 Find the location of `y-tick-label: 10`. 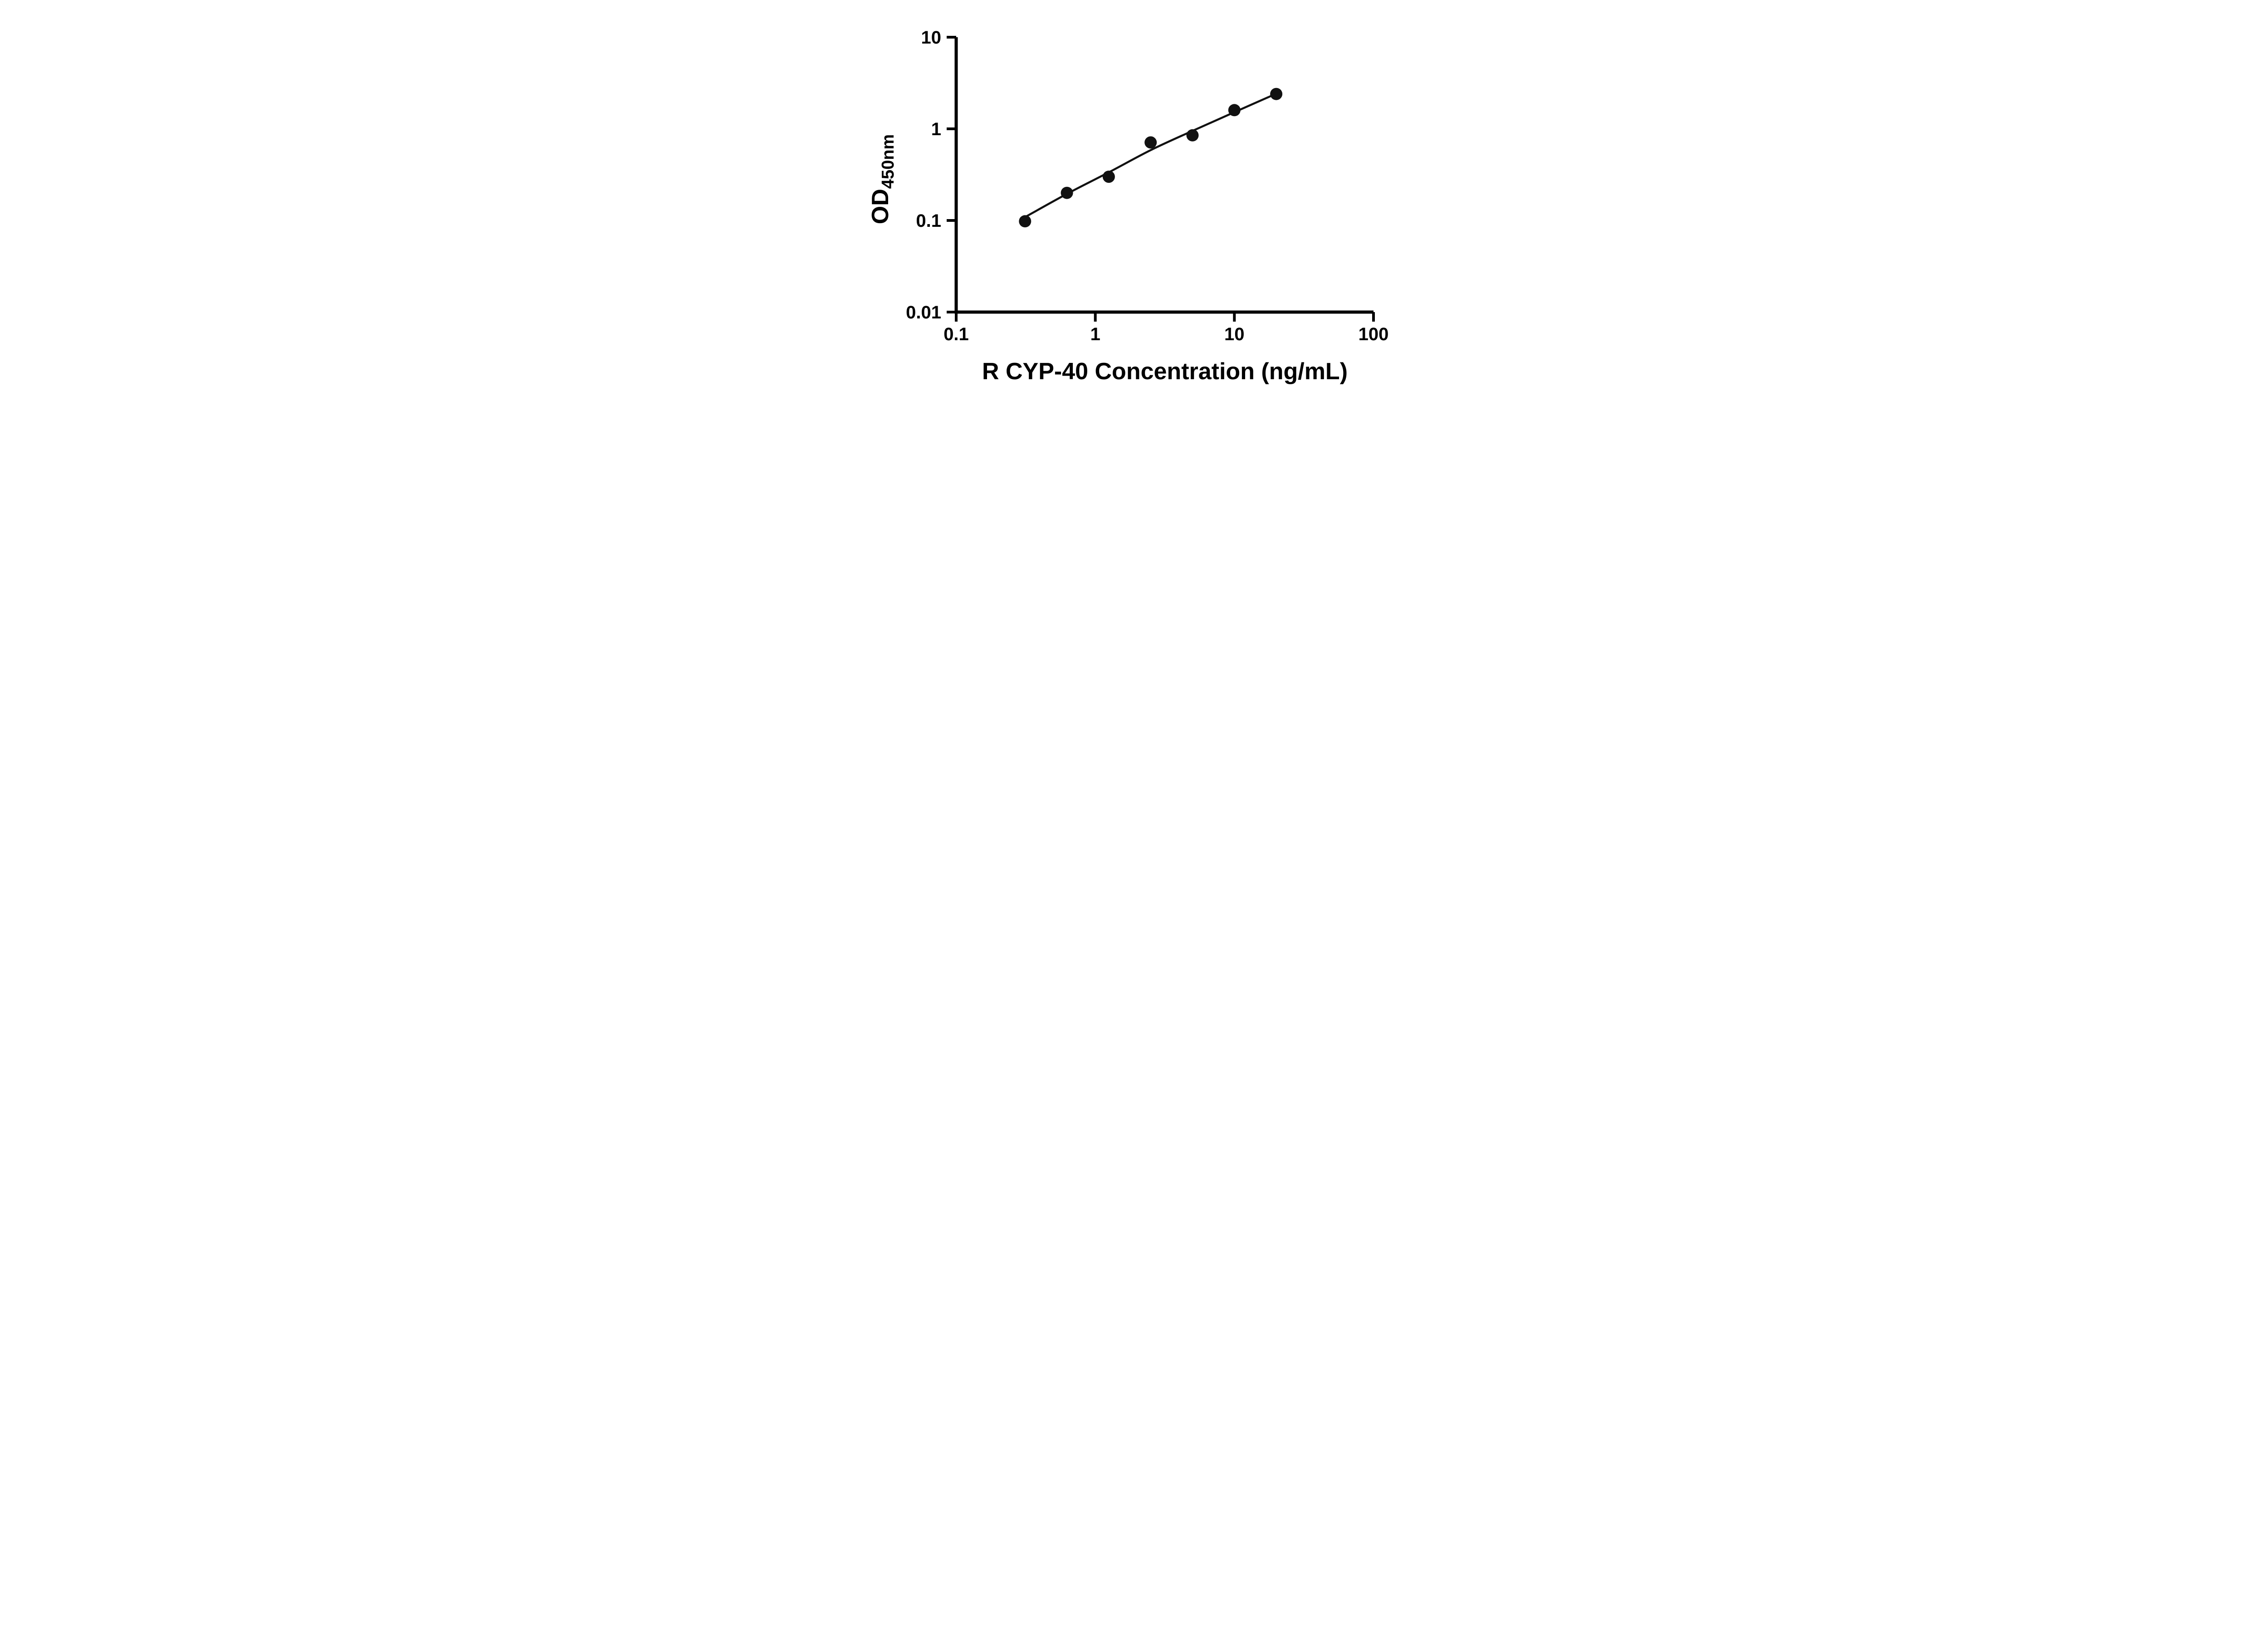

y-tick-label: 10 is located at coordinates (931, 38).